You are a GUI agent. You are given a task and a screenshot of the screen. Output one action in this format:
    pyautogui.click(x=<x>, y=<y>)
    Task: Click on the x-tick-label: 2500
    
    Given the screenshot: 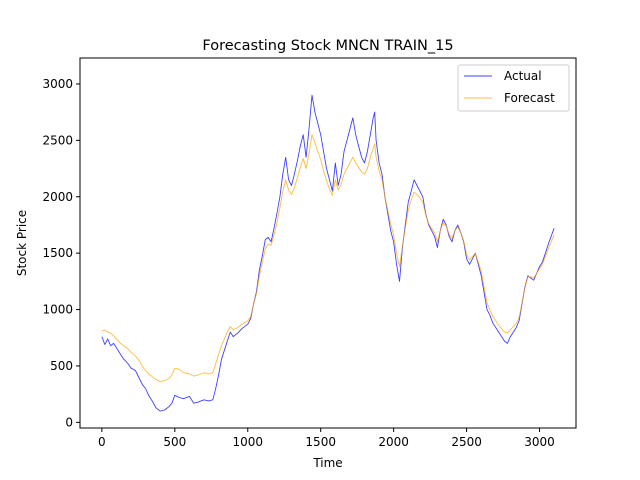 What is the action you would take?
    pyautogui.click(x=466, y=442)
    